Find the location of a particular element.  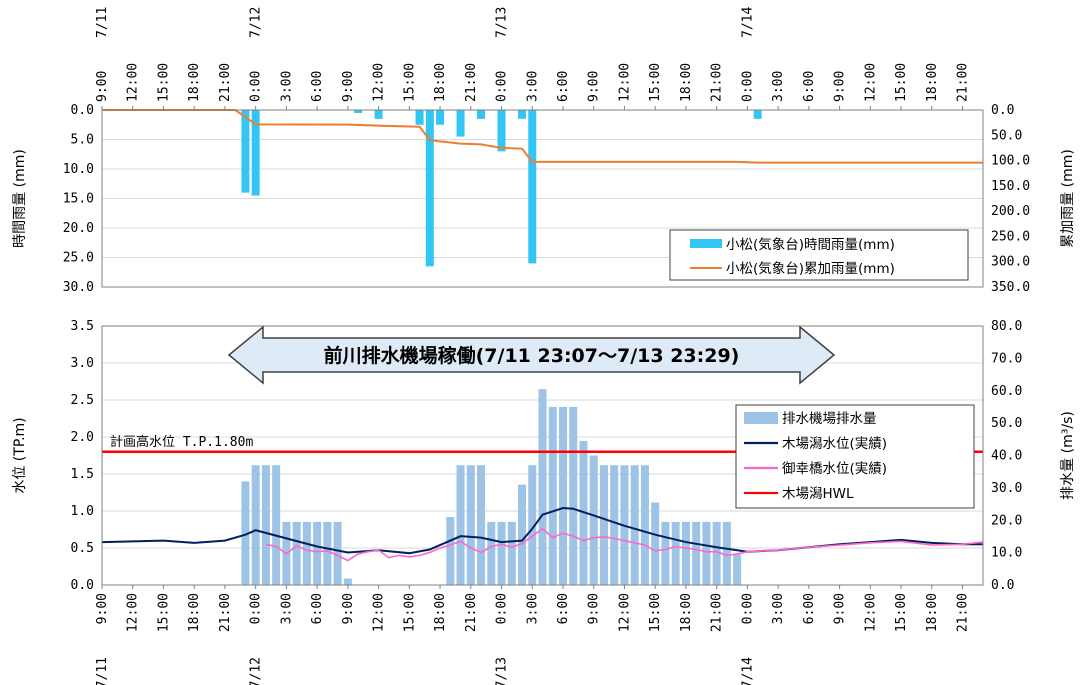

rainfall-y-left-title: 時間雨量 (mm) is located at coordinates (20, 198).